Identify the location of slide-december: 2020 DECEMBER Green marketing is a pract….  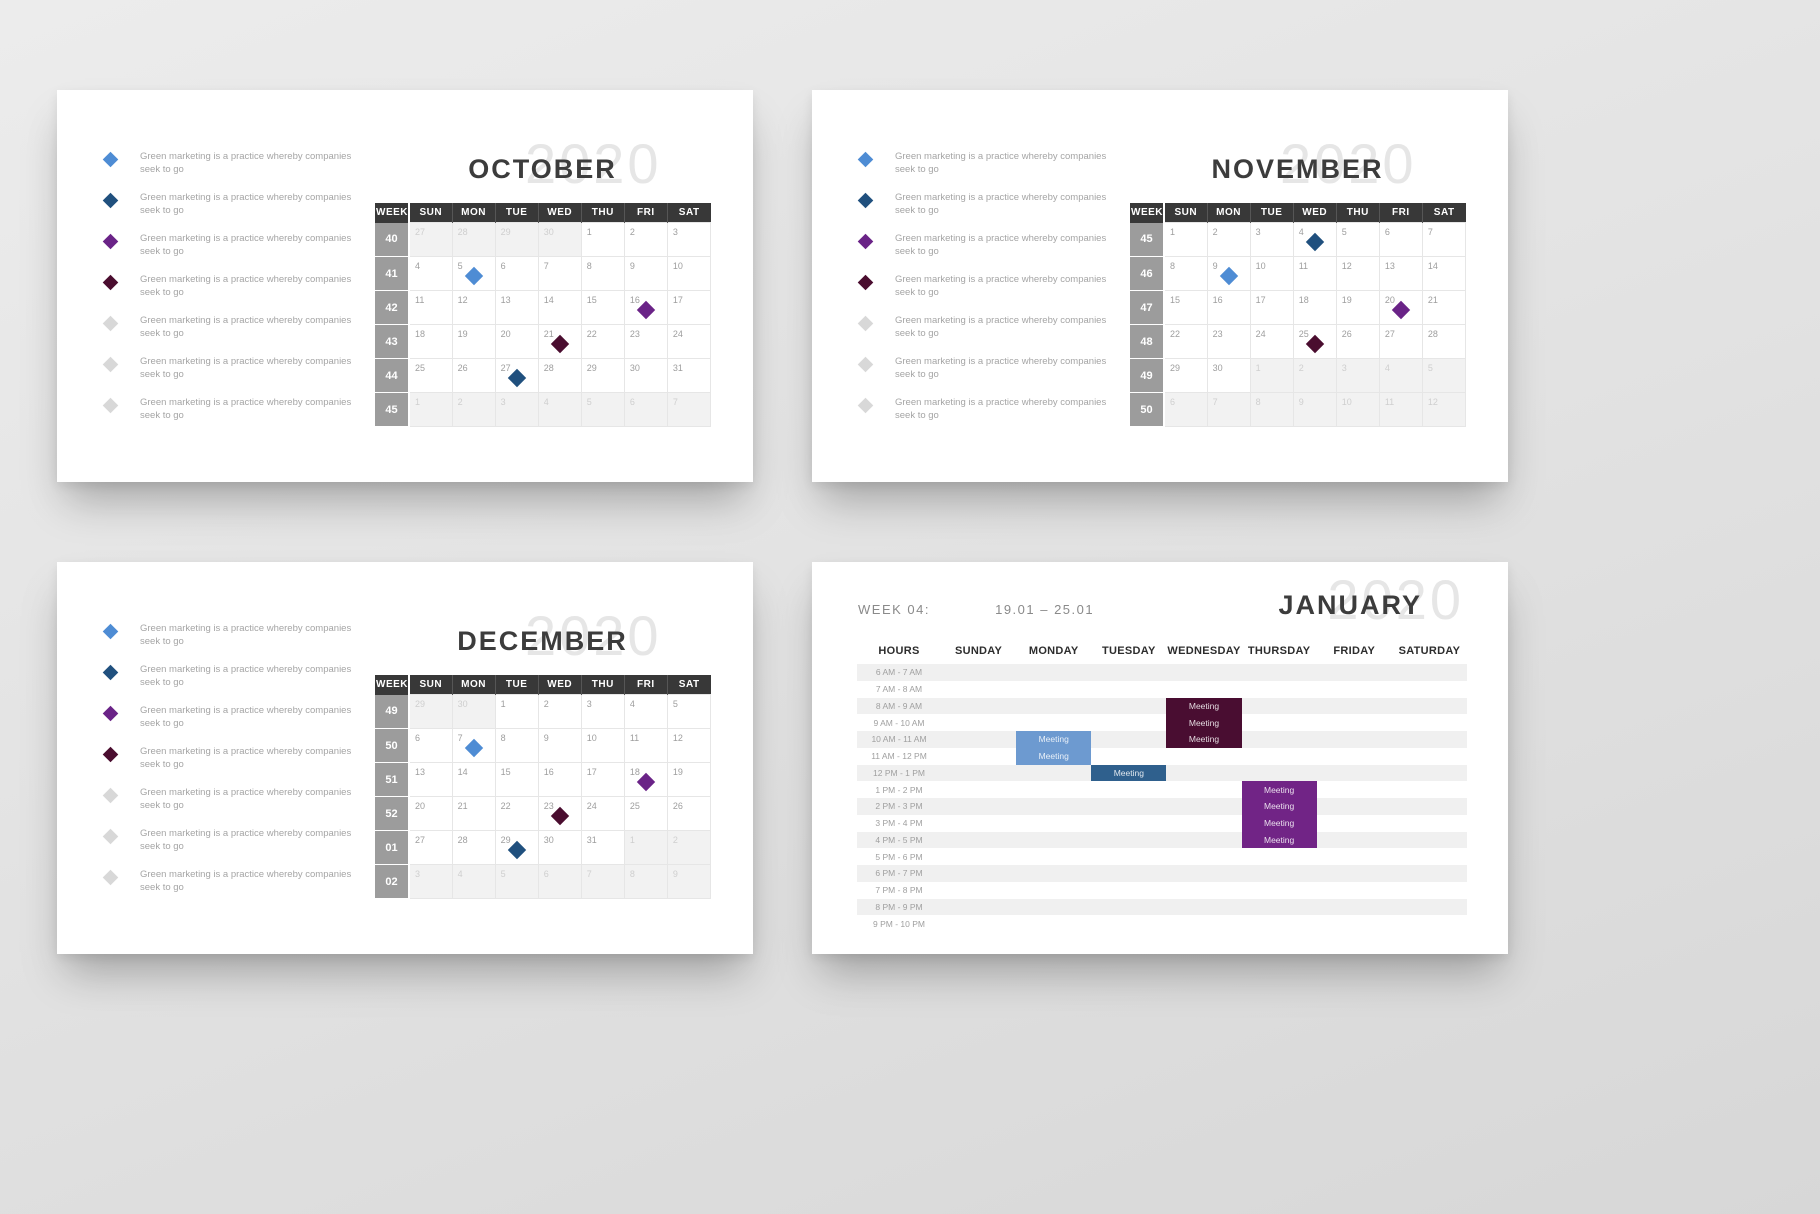
(405, 758).